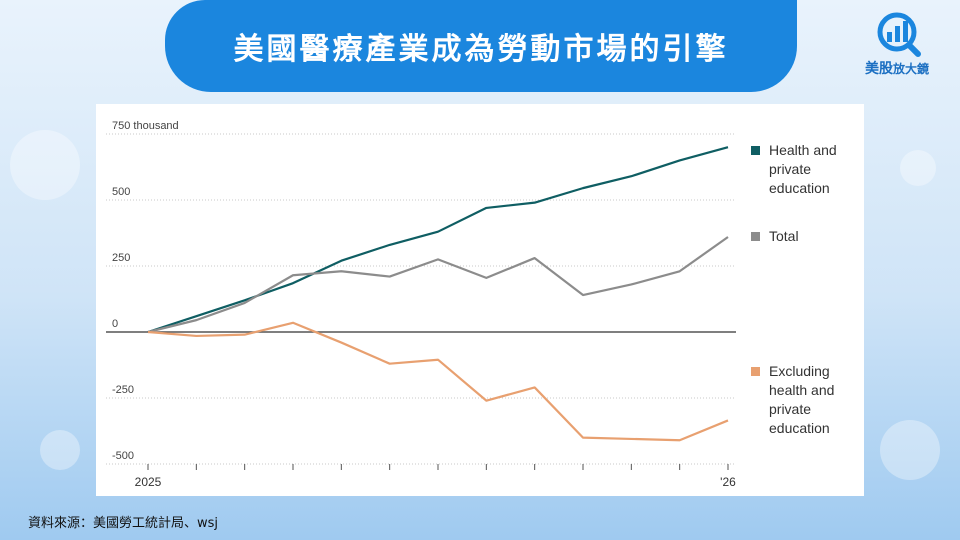 Image resolution: width=960 pixels, height=540 pixels. What do you see at coordinates (123, 523) in the screenshot?
I see `source-note: 資料來源：美國勞工統計局、wsj` at bounding box center [123, 523].